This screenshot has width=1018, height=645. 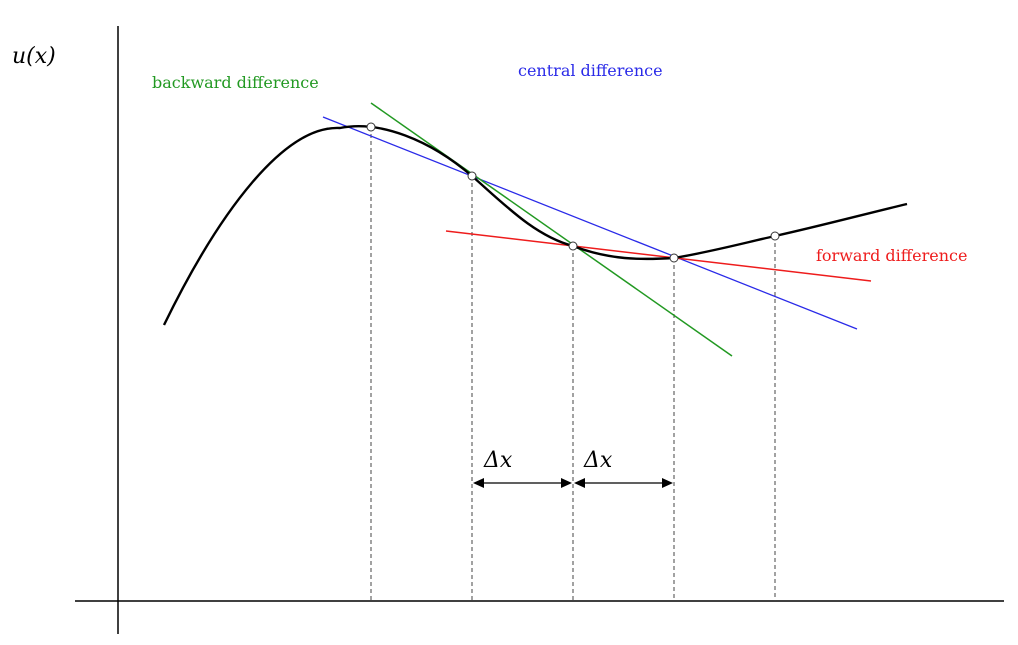 I want to click on delta-x-label-1: Δx, so click(x=498, y=460).